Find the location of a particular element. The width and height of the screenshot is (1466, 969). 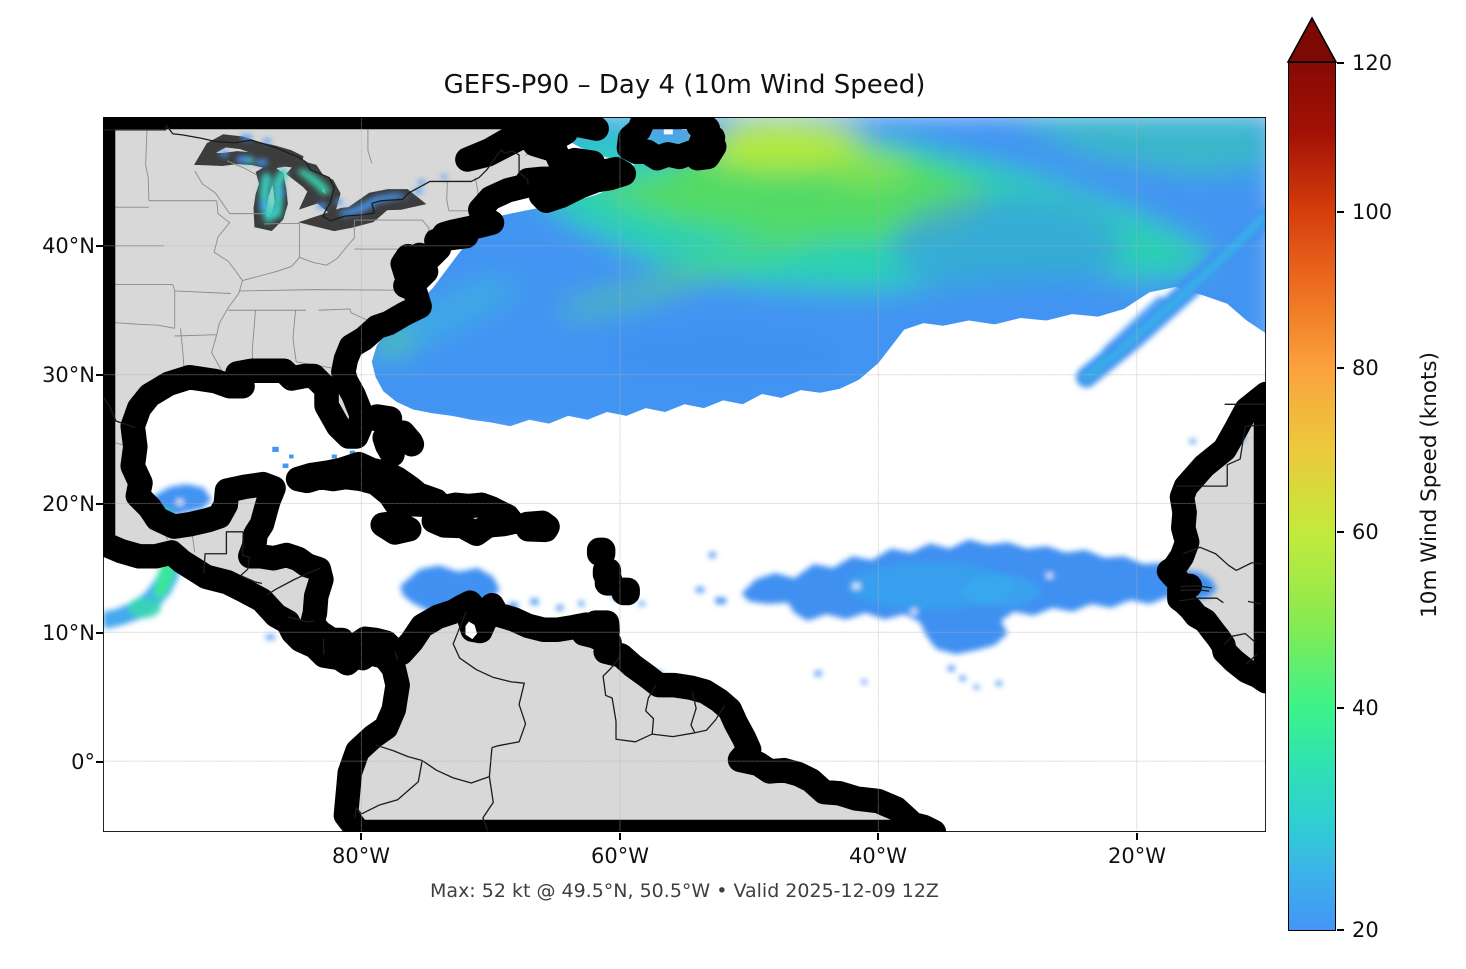

lake-maracaibo is located at coordinates (471, 630).